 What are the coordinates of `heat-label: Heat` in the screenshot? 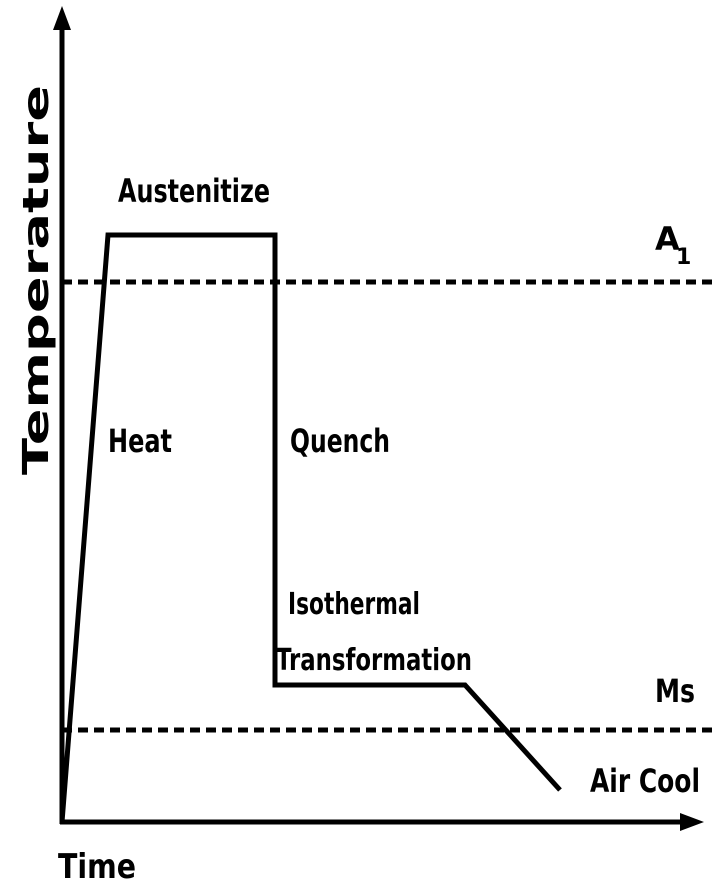 It's located at (140, 441).